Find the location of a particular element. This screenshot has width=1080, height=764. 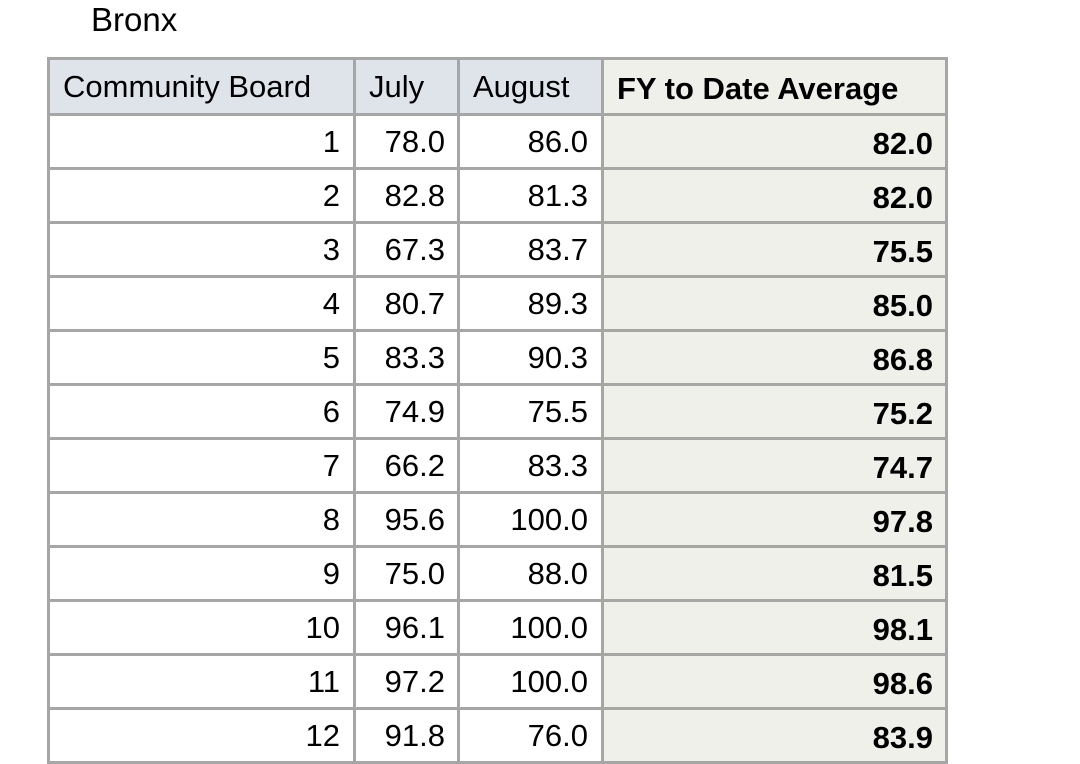

table-row: 3 67.3 83.7 75.5 is located at coordinates (497, 249).